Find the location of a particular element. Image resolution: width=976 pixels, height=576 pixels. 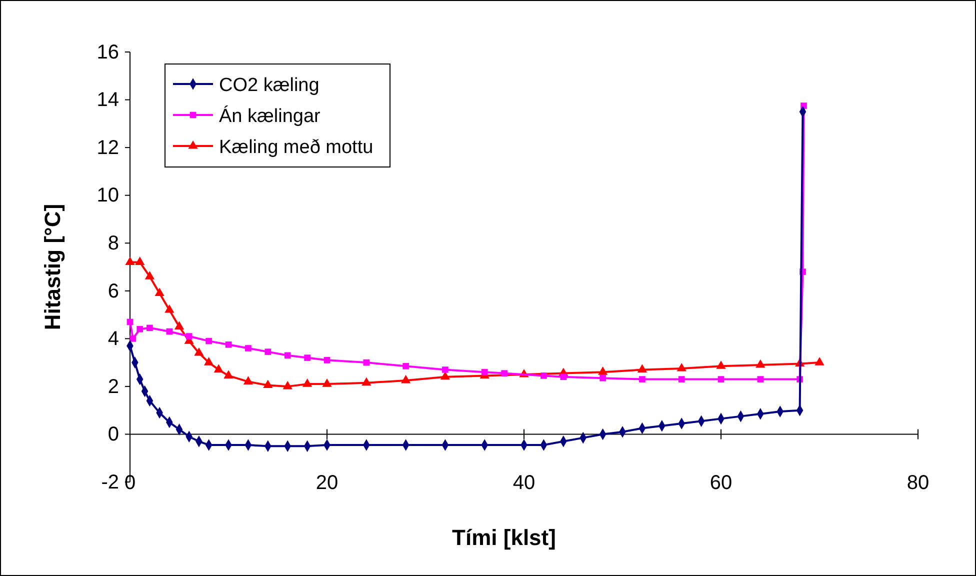

x-tick-label: 80 is located at coordinates (918, 483).